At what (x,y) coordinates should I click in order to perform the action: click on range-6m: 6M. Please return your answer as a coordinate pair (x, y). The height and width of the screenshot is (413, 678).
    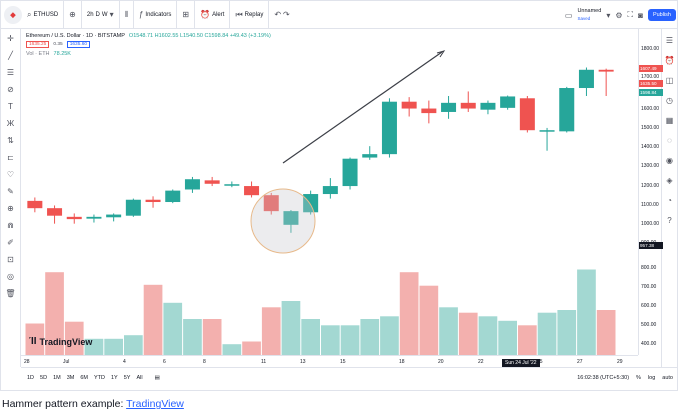
    Looking at the image, I should click on (84, 377).